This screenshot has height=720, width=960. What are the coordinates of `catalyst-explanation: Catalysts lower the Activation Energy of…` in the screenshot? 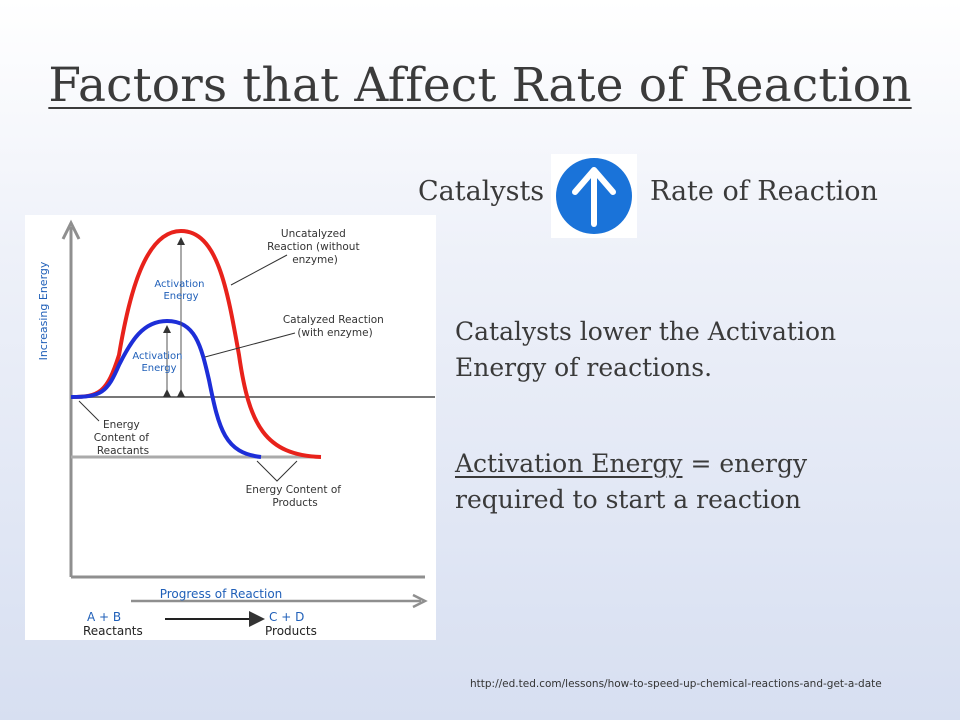 It's located at (646, 349).